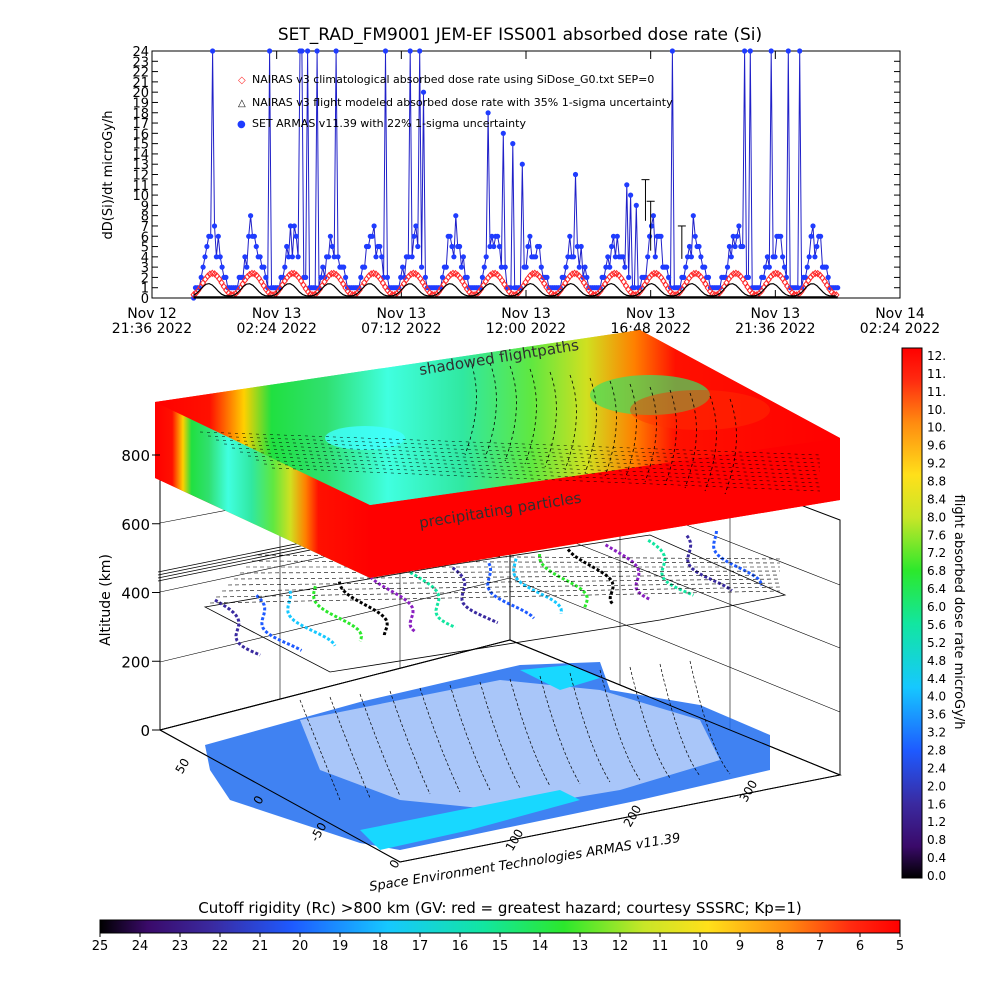 This screenshot has height=1004, width=1000. I want to click on x-tick-label-time: 12:00 2022, so click(526, 329).